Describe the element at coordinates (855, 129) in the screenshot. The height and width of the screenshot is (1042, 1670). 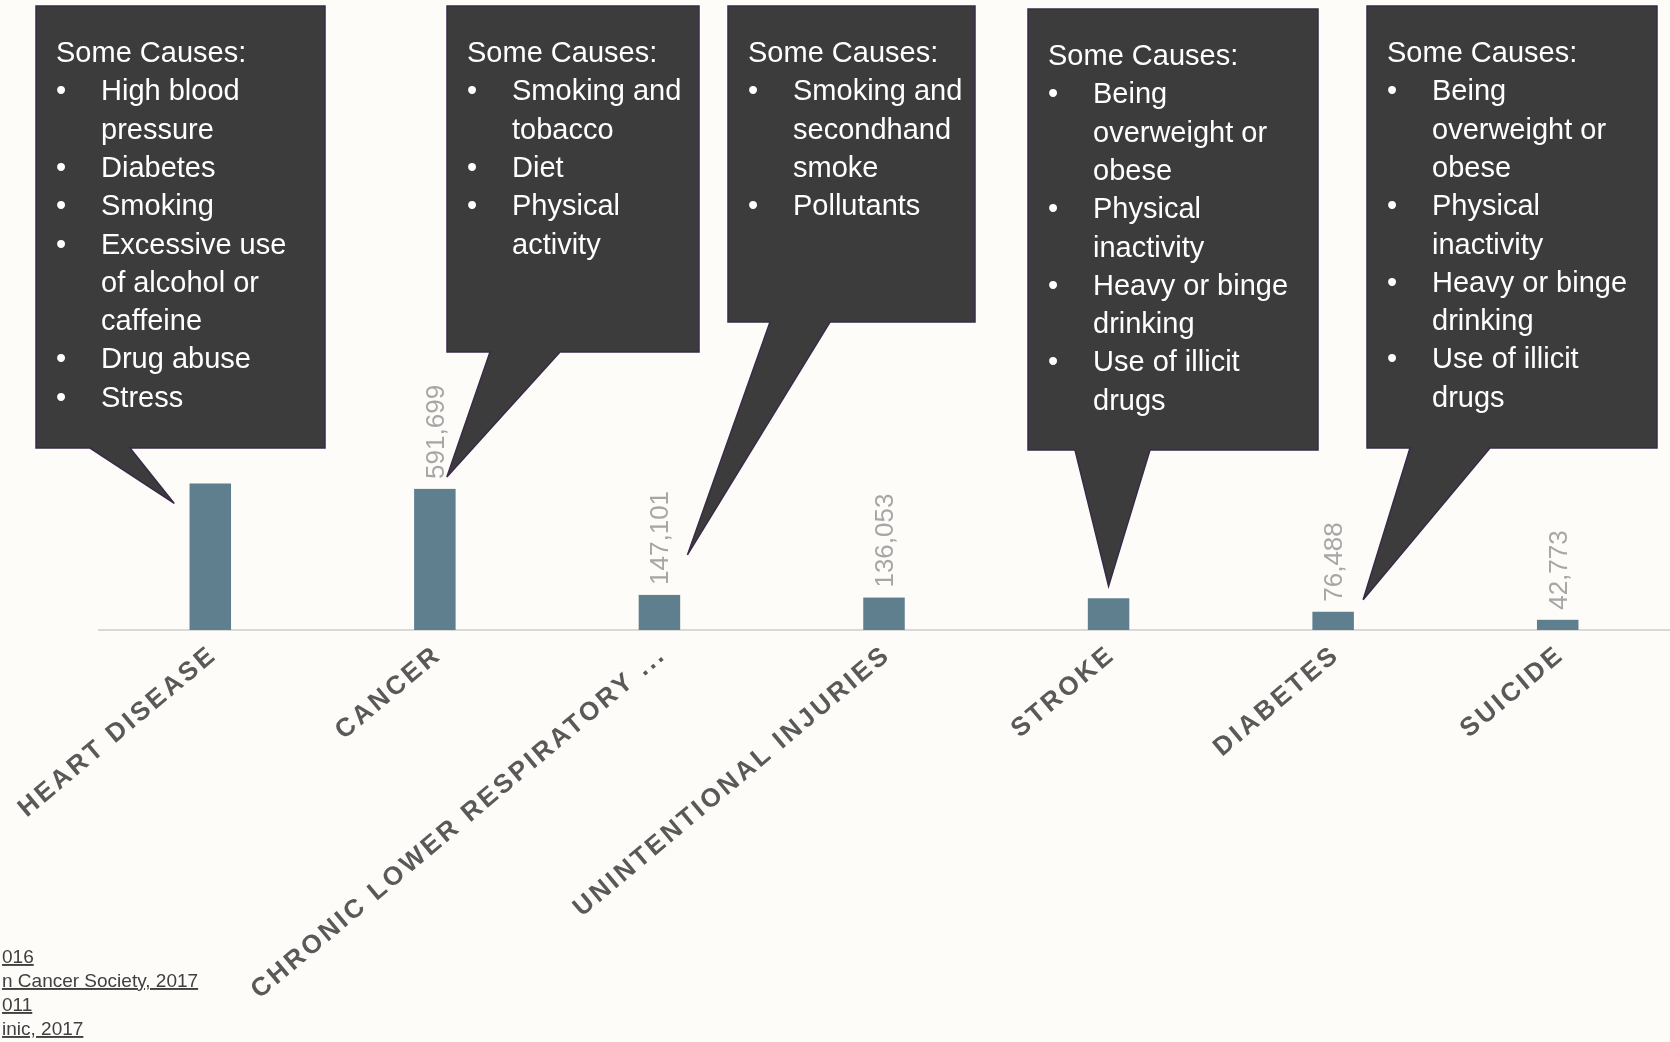
I see `text: Some Causes: • Smoking and secondhand smoke • Pollutants` at that location.